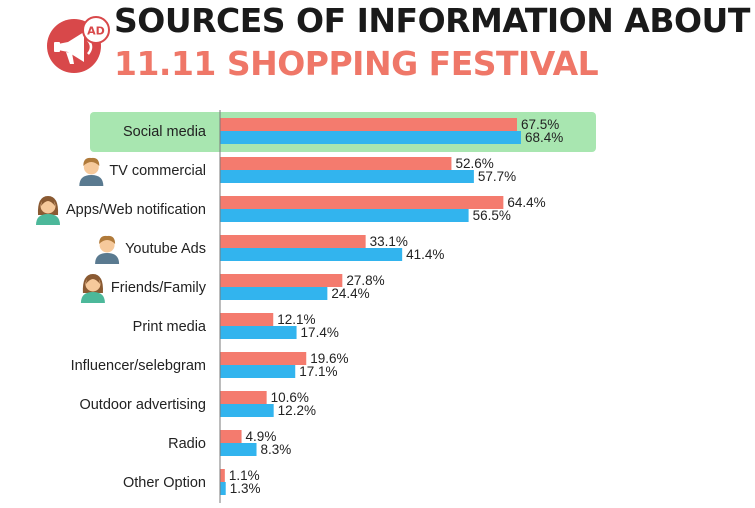 This screenshot has height=508, width=755. Describe the element at coordinates (290, 397) in the screenshot. I see `data-label-series-1: 10.6%` at that location.